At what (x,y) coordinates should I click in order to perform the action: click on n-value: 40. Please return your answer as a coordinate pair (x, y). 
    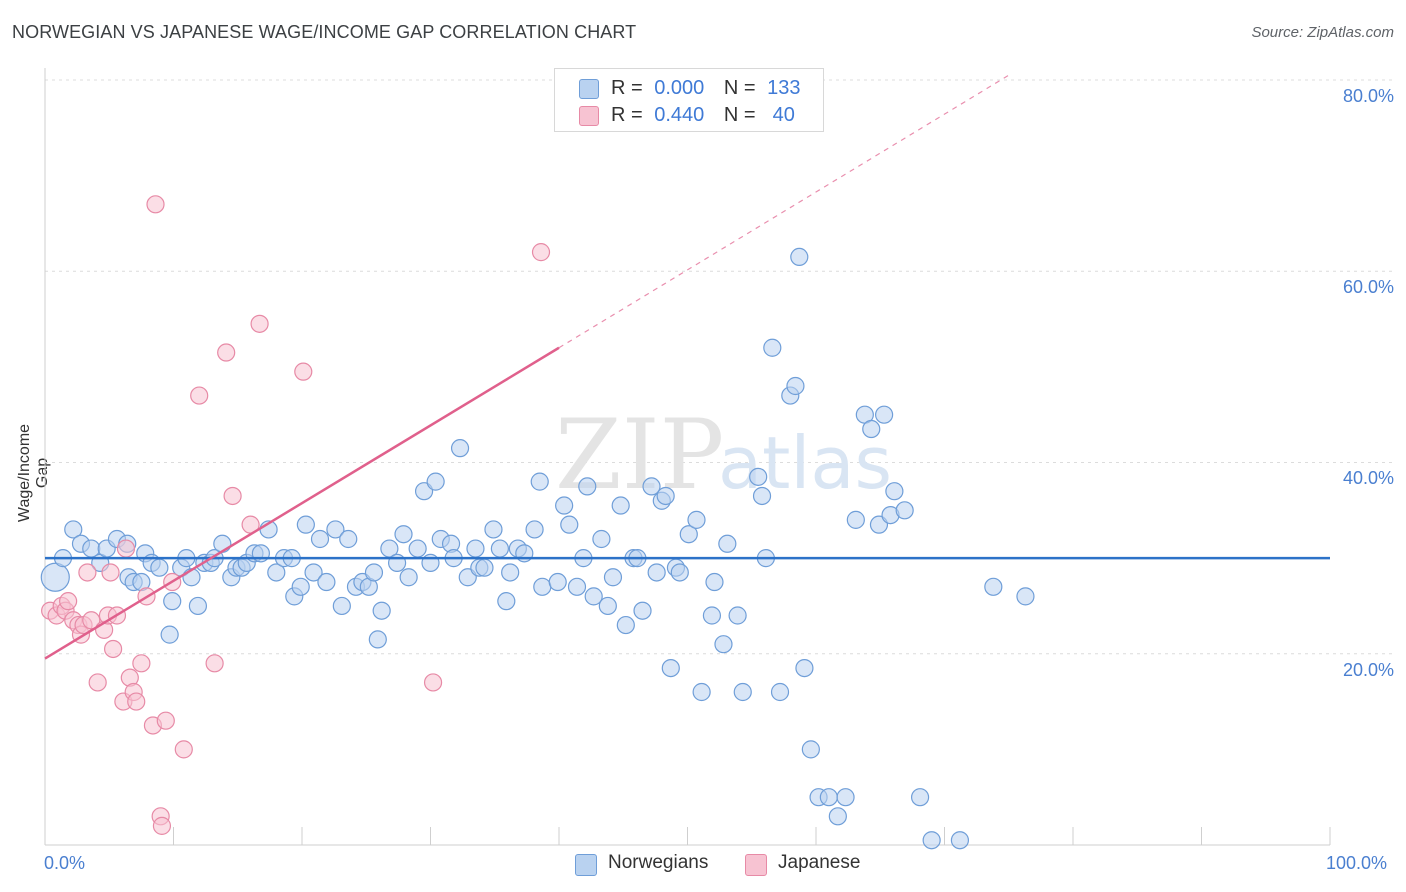
    Looking at the image, I should click on (781, 115).